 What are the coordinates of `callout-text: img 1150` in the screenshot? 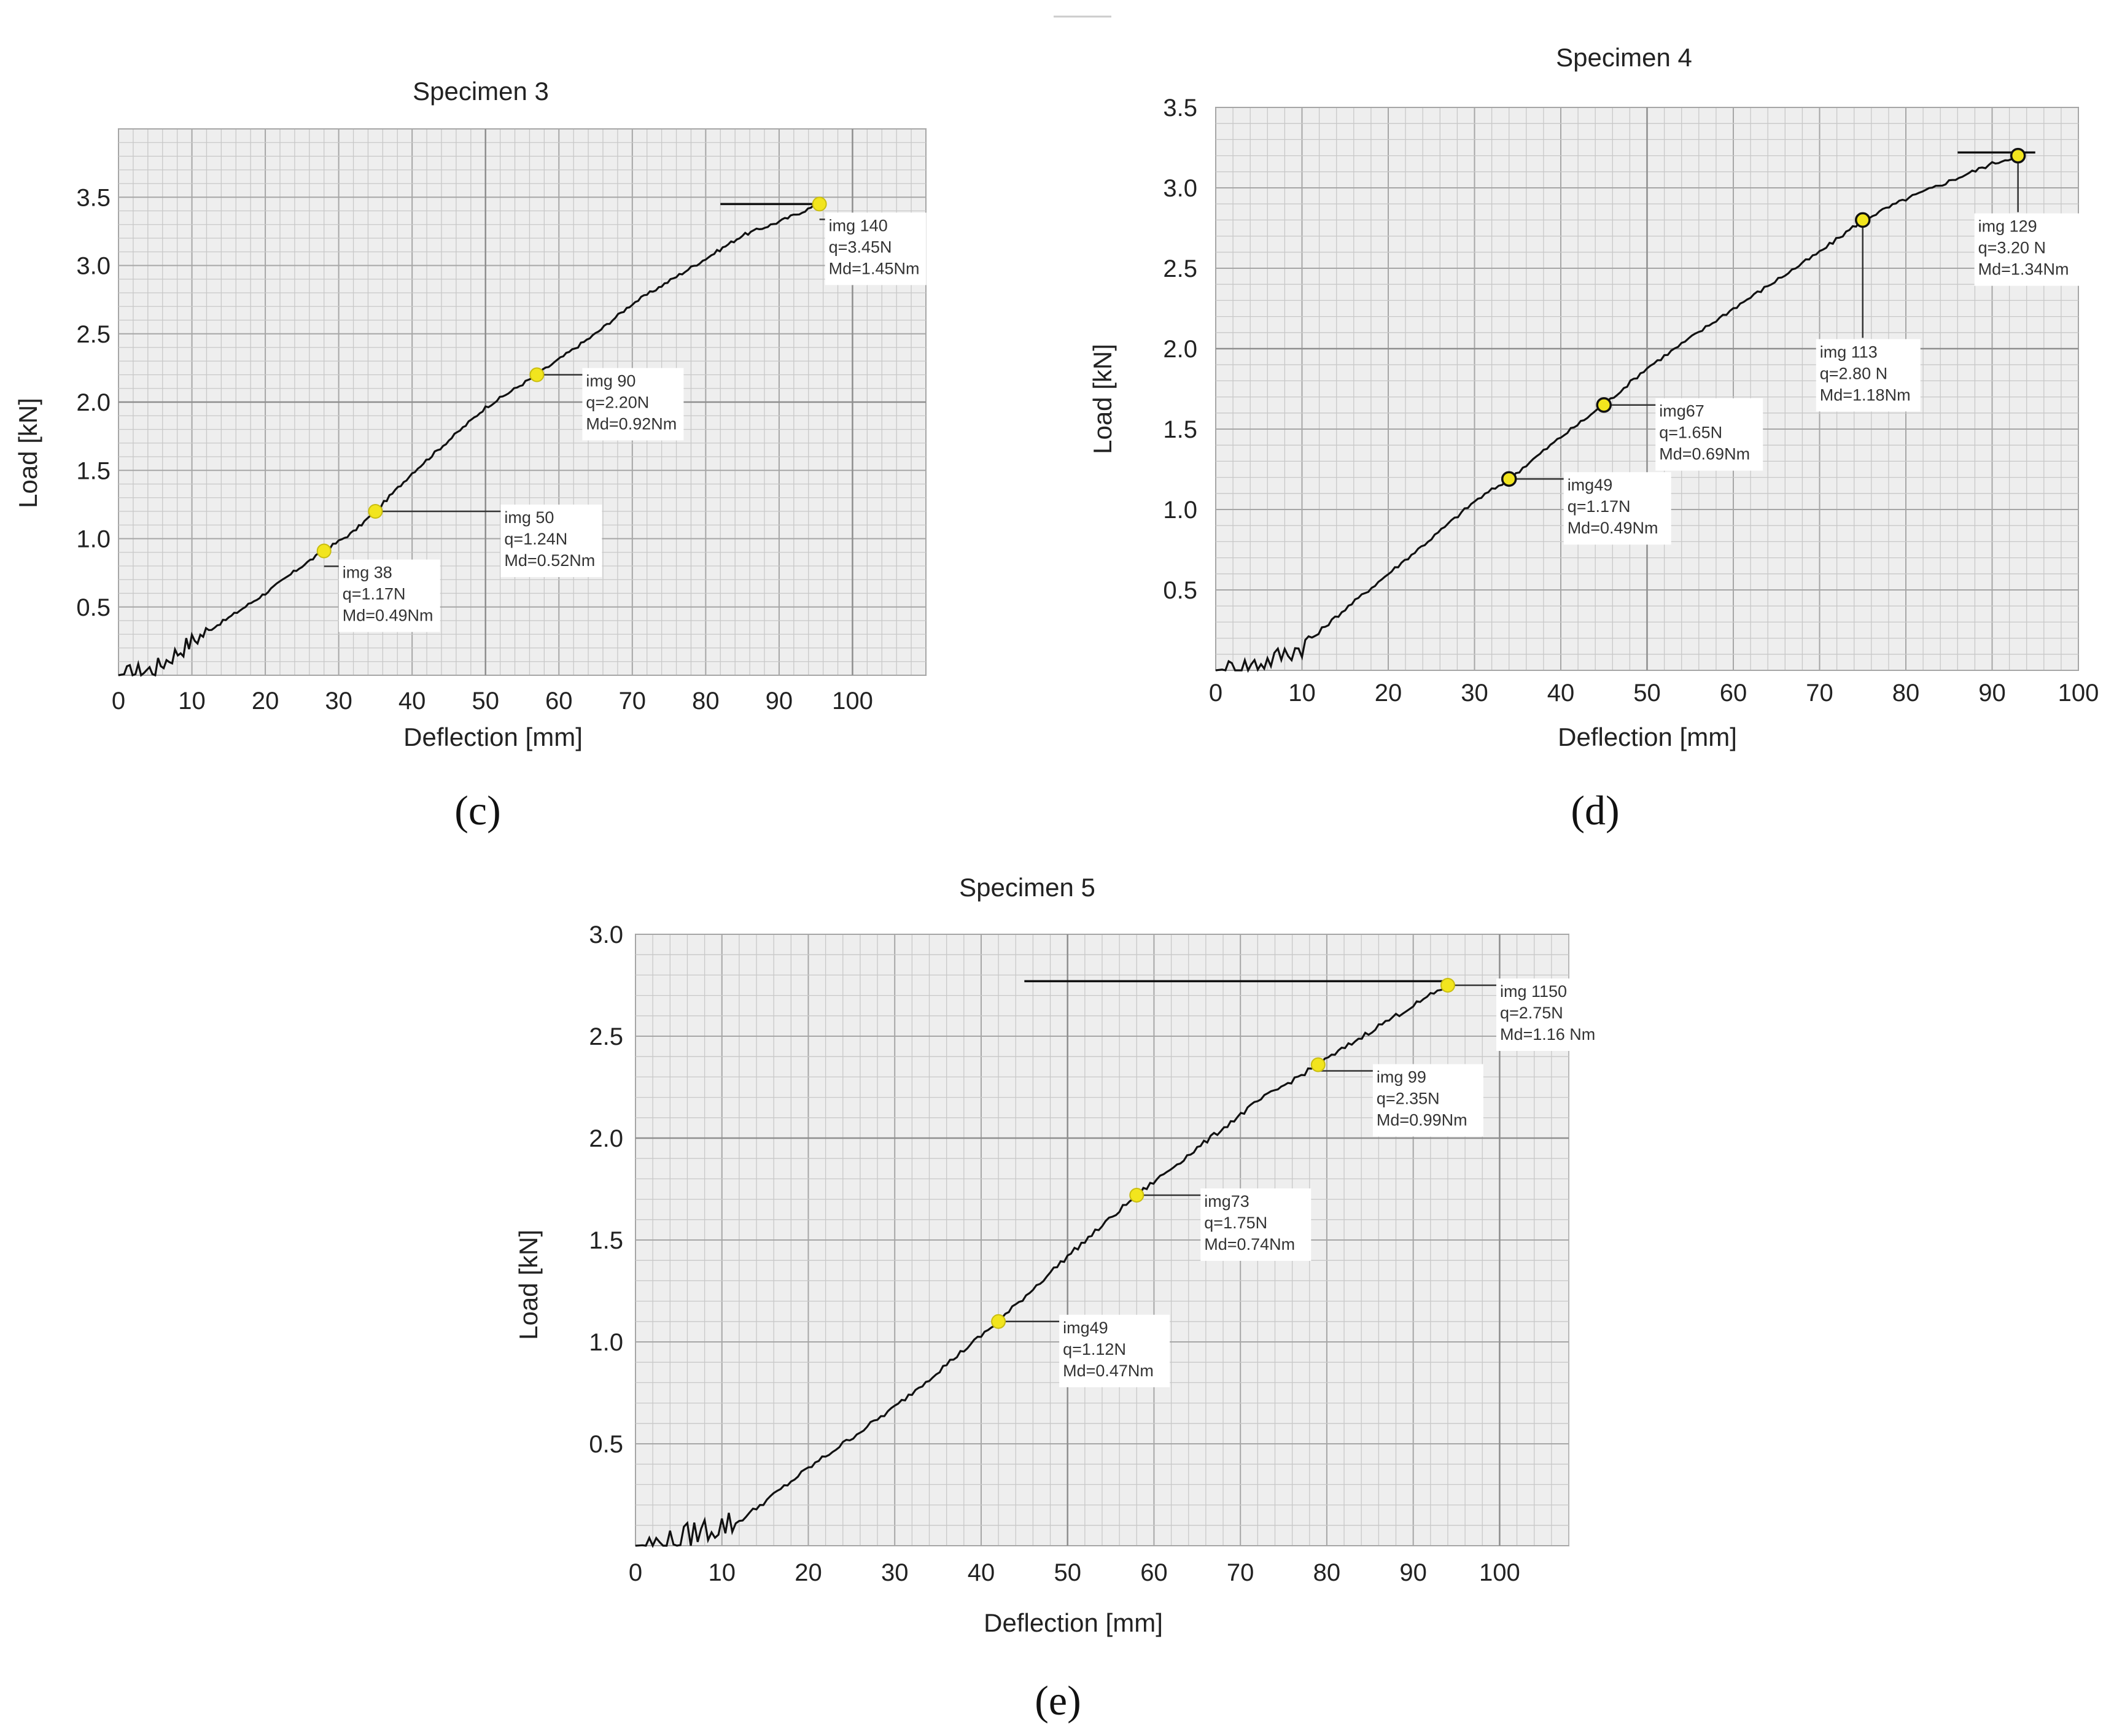 It's located at (1533, 991).